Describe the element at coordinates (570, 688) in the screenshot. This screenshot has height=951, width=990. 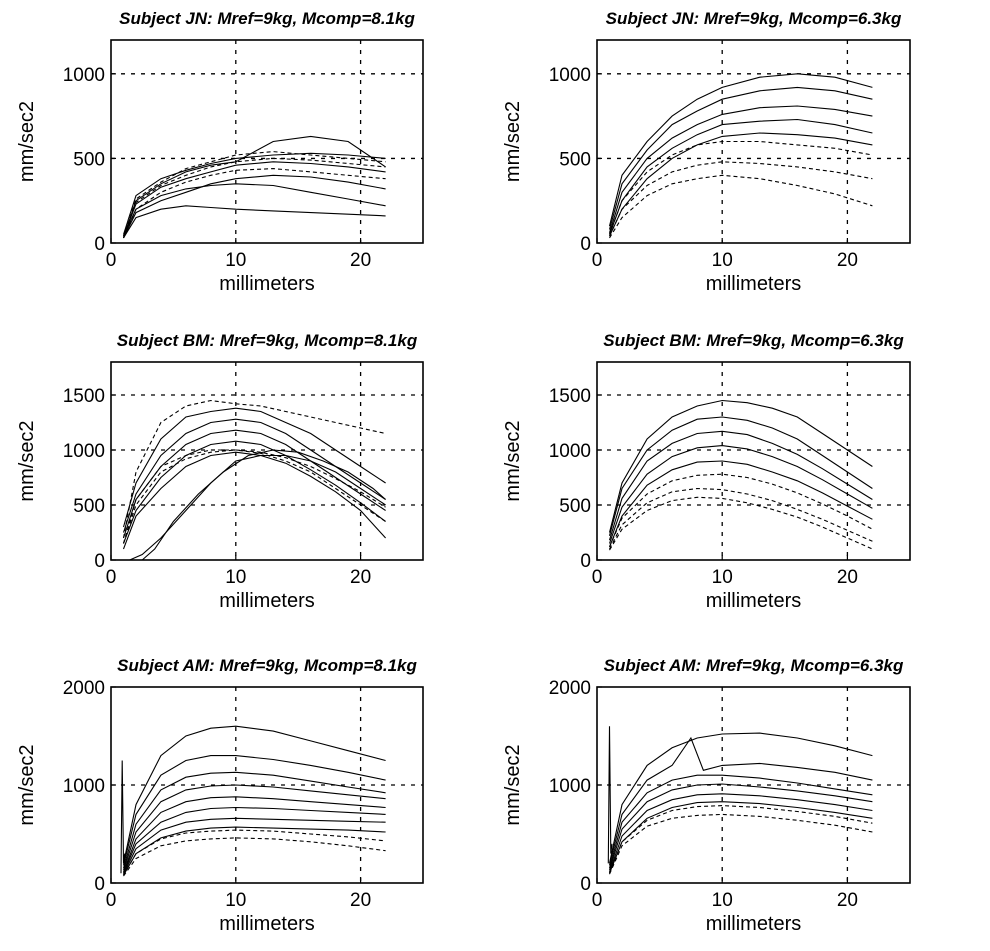
I see `y-tick-label: 2000` at that location.